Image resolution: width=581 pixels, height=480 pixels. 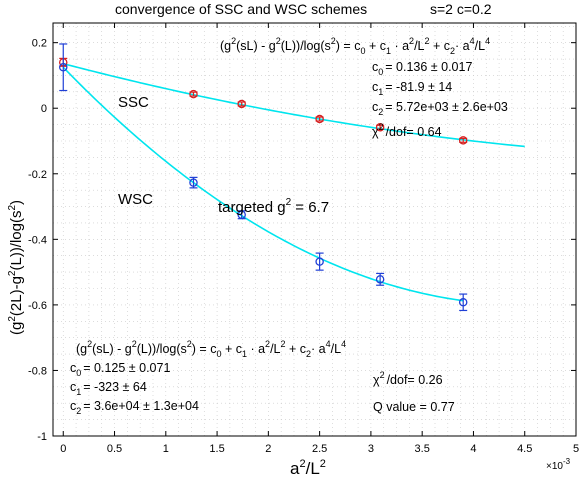 I want to click on wsc-fit-formula-part: 4, so click(x=343, y=344).